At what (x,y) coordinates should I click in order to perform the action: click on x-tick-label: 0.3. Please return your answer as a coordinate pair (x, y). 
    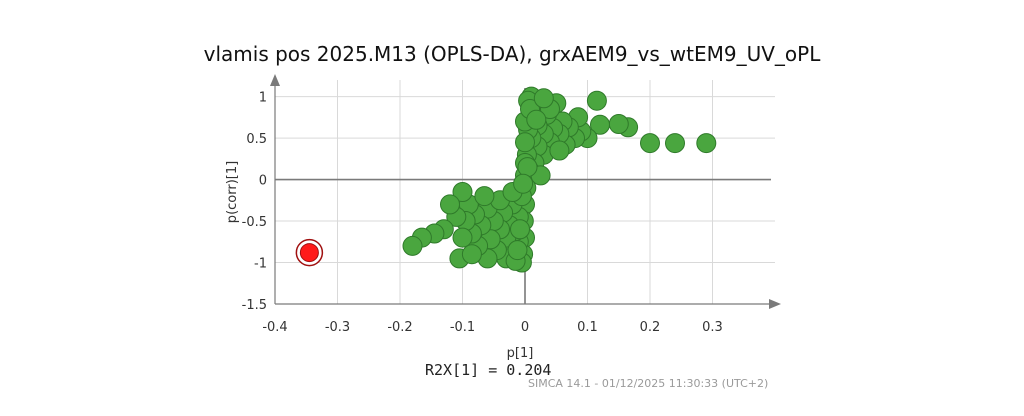
    Looking at the image, I should click on (712, 327).